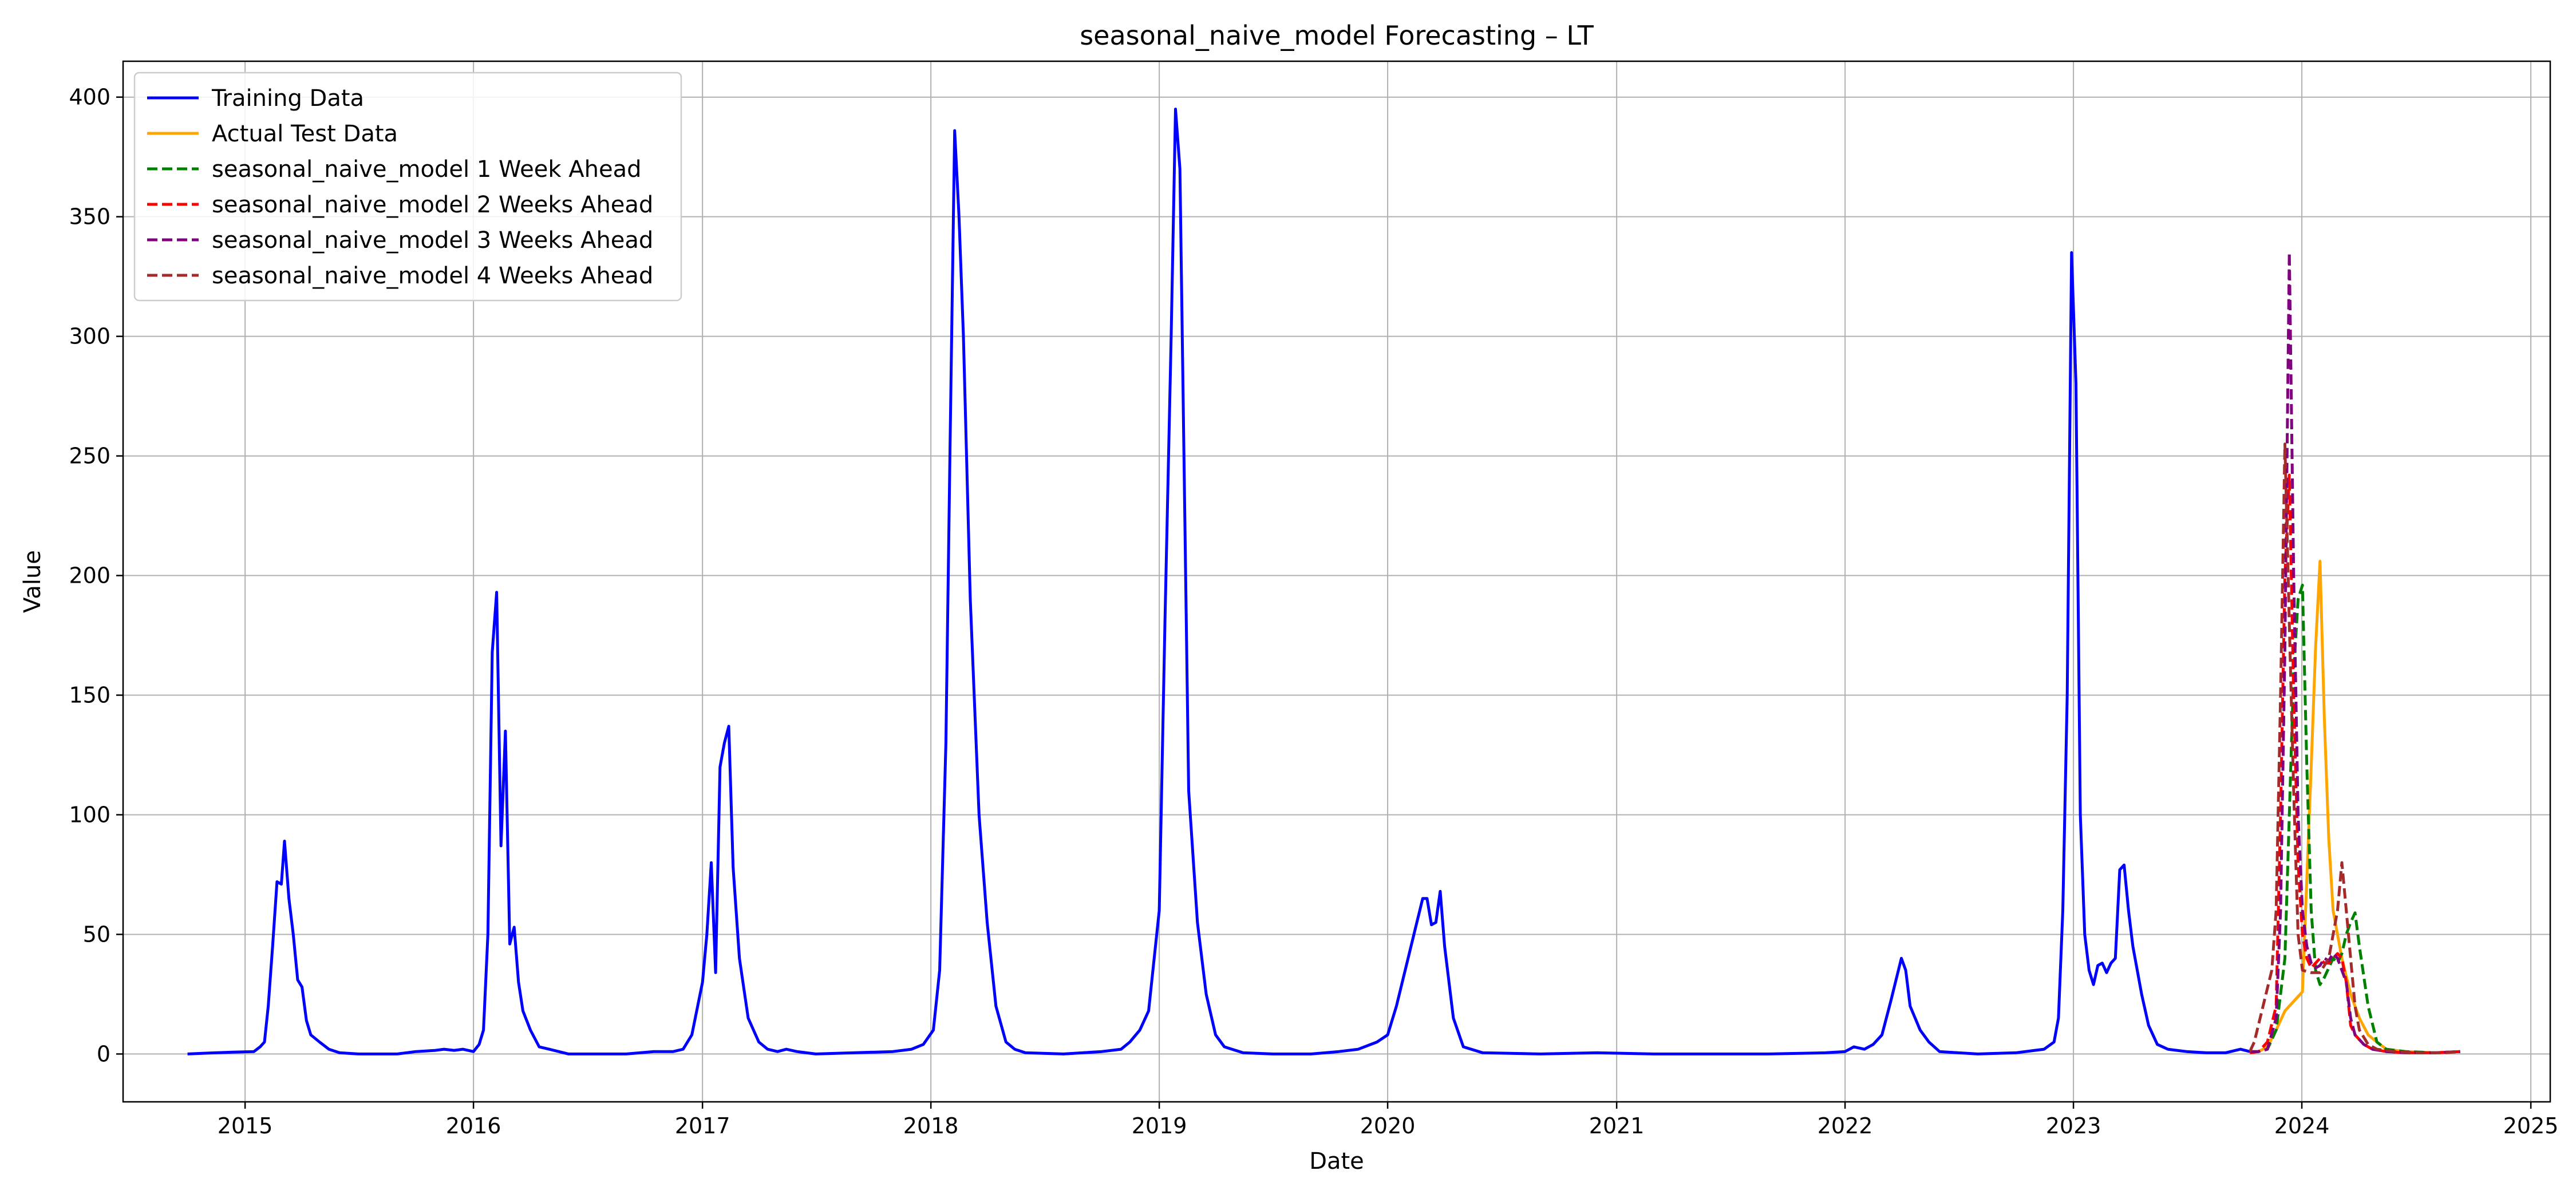 This screenshot has width=2576, height=1202. What do you see at coordinates (245, 1126) in the screenshot?
I see `x-tick-label: 2015` at bounding box center [245, 1126].